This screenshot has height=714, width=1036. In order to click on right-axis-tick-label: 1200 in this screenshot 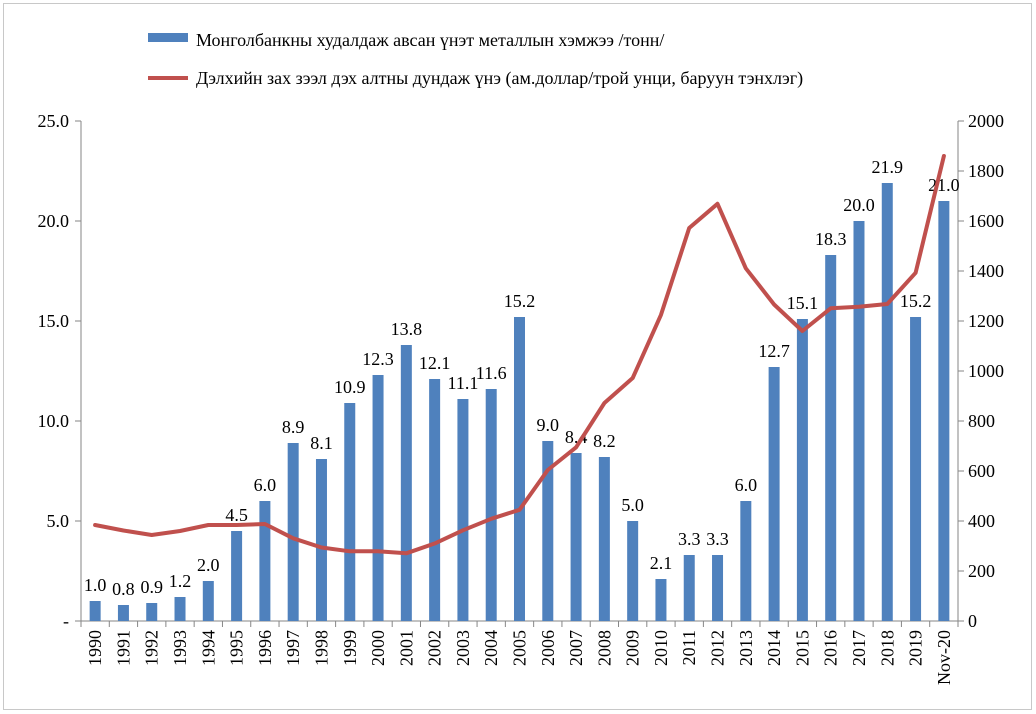, I will do `click(986, 321)`.